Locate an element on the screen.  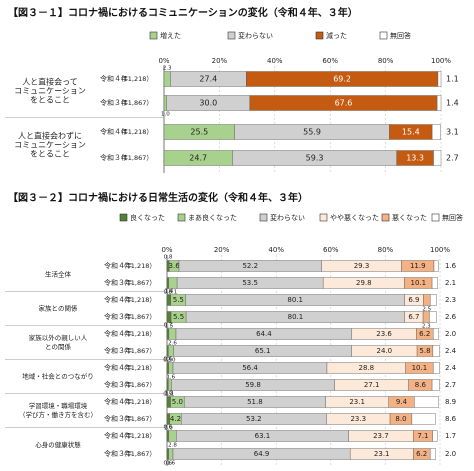
legend-label: 無回答 is located at coordinates (452, 217).